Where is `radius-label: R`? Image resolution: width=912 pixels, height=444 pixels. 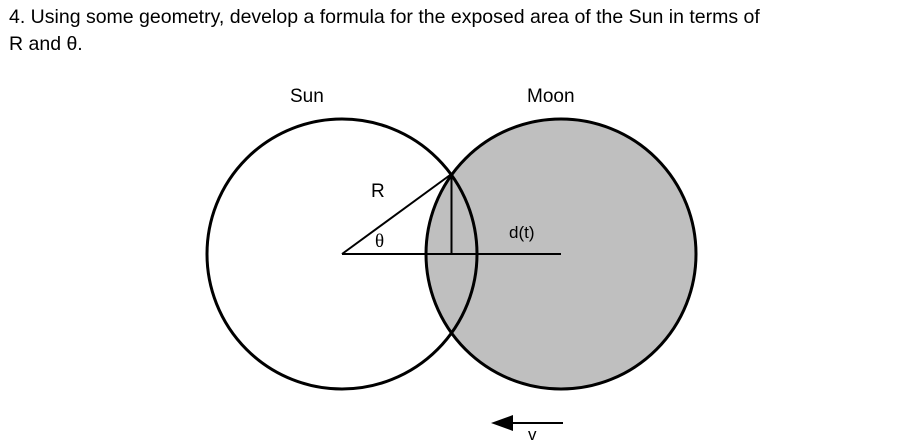
radius-label: R is located at coordinates (378, 191).